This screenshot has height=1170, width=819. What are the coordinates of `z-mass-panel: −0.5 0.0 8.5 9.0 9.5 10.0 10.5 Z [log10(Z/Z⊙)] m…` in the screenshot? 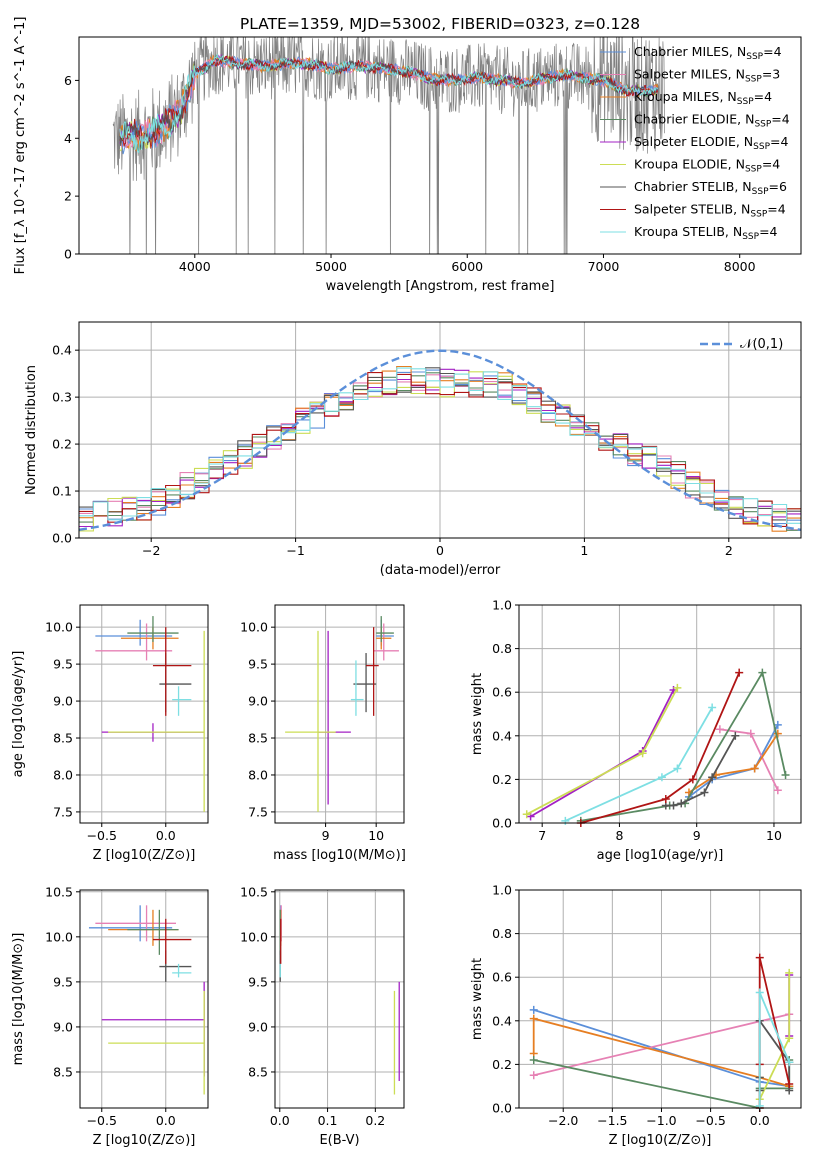 It's located at (110, 1016).